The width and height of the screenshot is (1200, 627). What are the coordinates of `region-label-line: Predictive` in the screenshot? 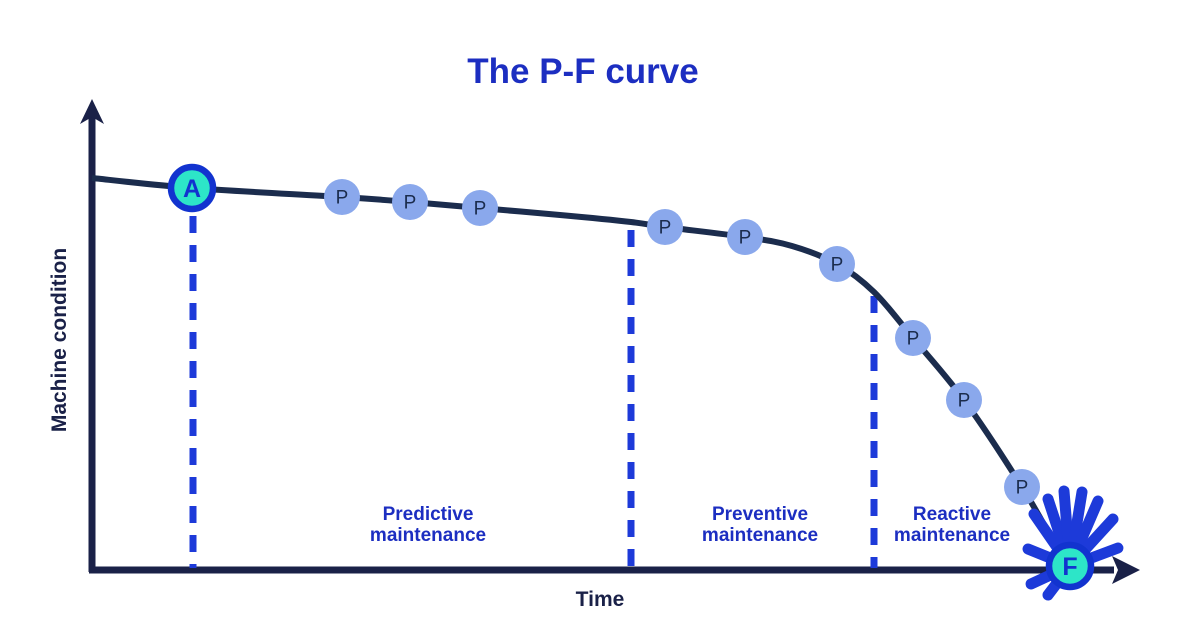 It's located at (428, 514).